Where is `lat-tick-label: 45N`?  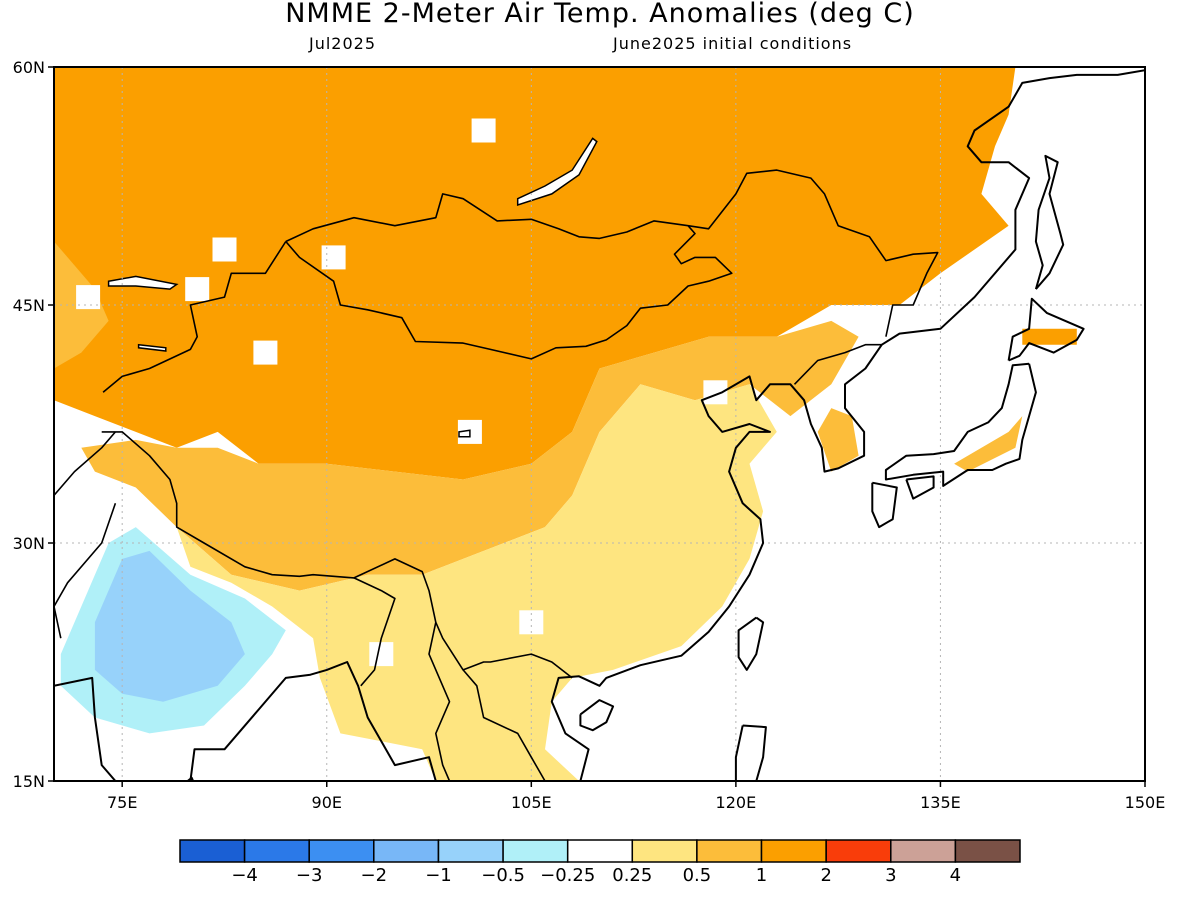
lat-tick-label: 45N is located at coordinates (29, 305).